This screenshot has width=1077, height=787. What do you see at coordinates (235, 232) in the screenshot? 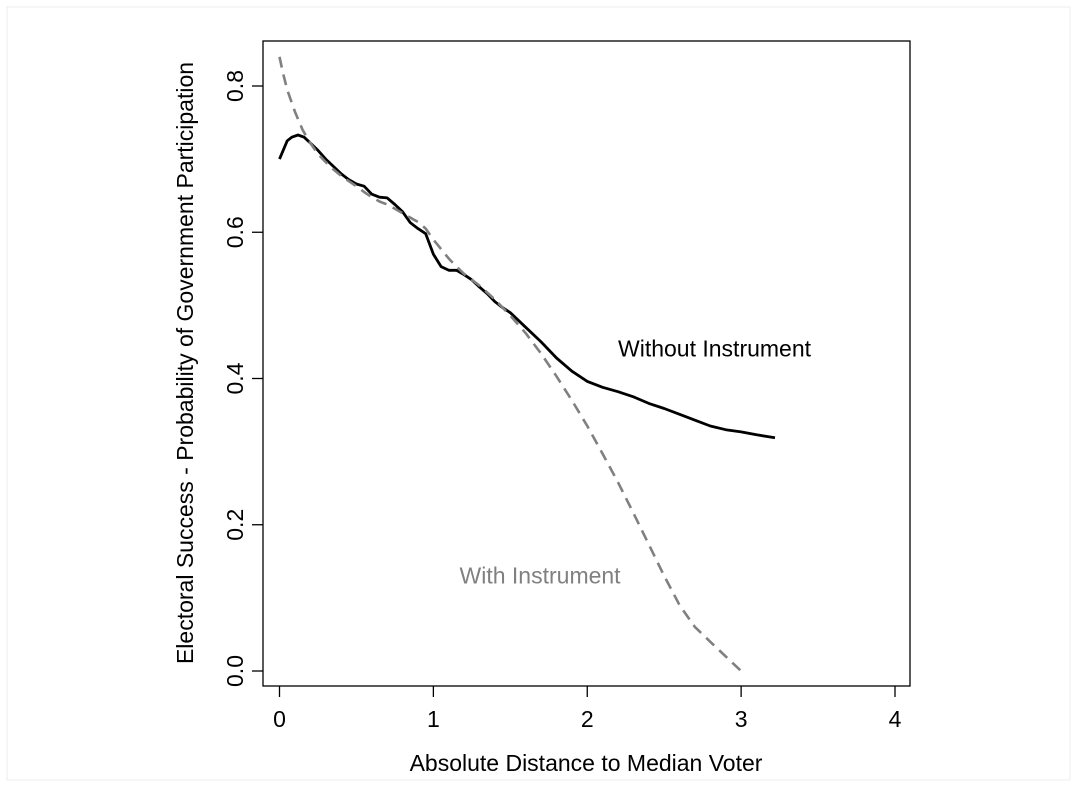
I see `y-tick-label: 0.6` at bounding box center [235, 232].